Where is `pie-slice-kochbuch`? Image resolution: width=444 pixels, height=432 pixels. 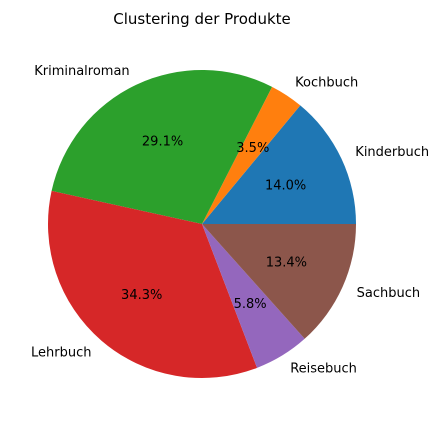 pie-slice-kochbuch is located at coordinates (251, 155).